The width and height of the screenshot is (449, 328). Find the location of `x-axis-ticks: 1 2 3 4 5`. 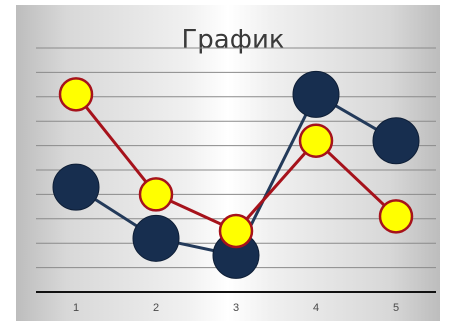

x-axis-ticks: 1 2 3 4 5 is located at coordinates (236, 308).